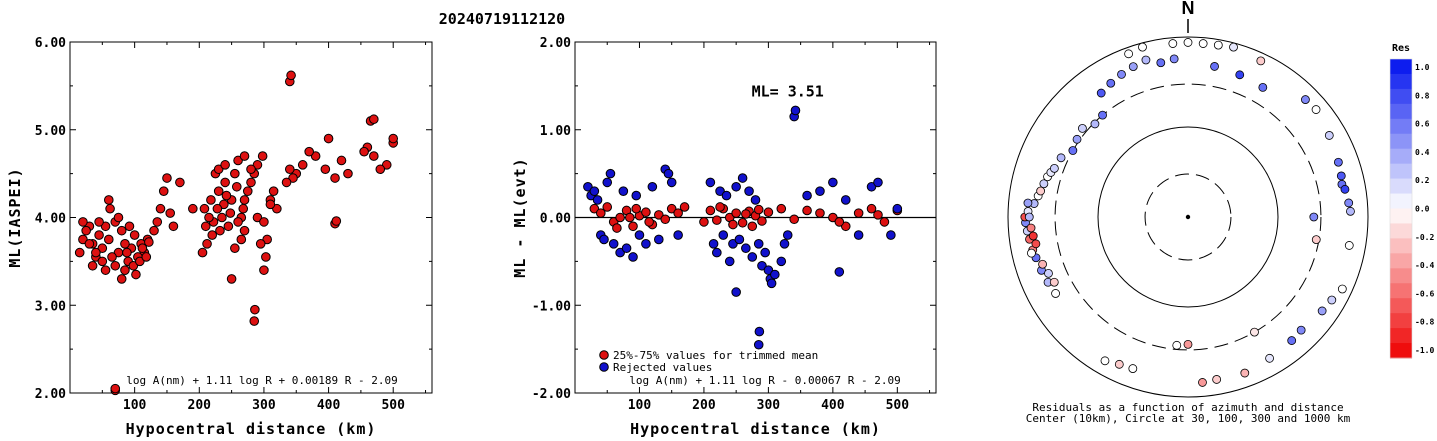 This screenshot has height=441, width=1437. What do you see at coordinates (1422, 209) in the screenshot?
I see `colorbar-tick-label: 0.0` at bounding box center [1422, 209].